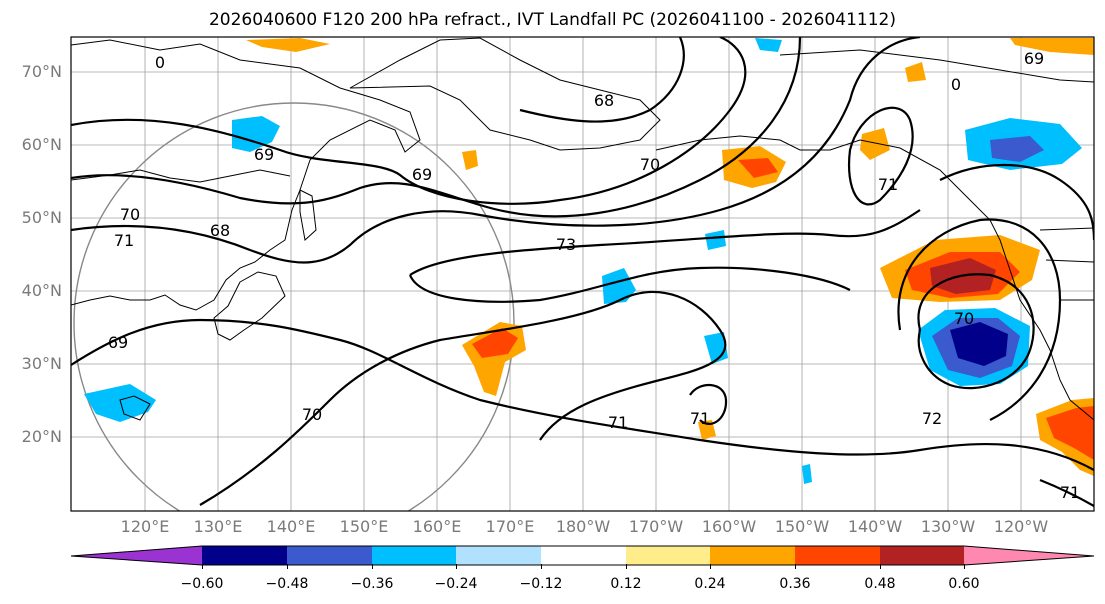 This screenshot has height=604, width=1105. What do you see at coordinates (964, 584) in the screenshot?
I see `colorbar-label: 0.60` at bounding box center [964, 584].